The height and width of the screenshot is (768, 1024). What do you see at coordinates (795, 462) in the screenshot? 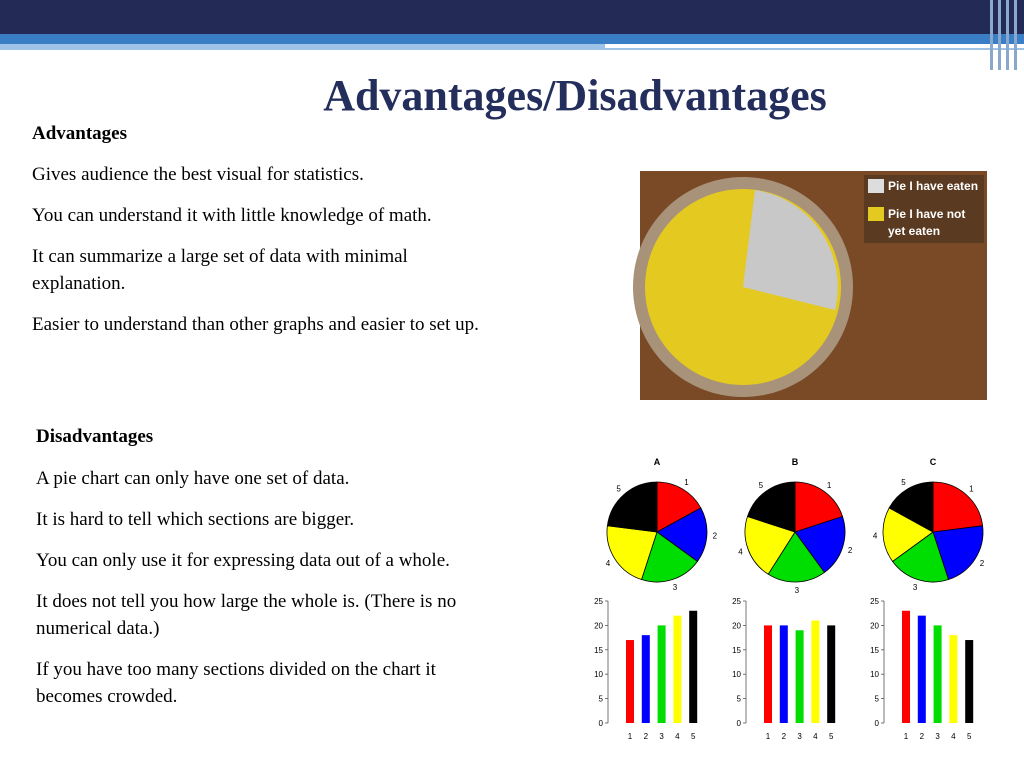
I see `pie-title: B` at bounding box center [795, 462].